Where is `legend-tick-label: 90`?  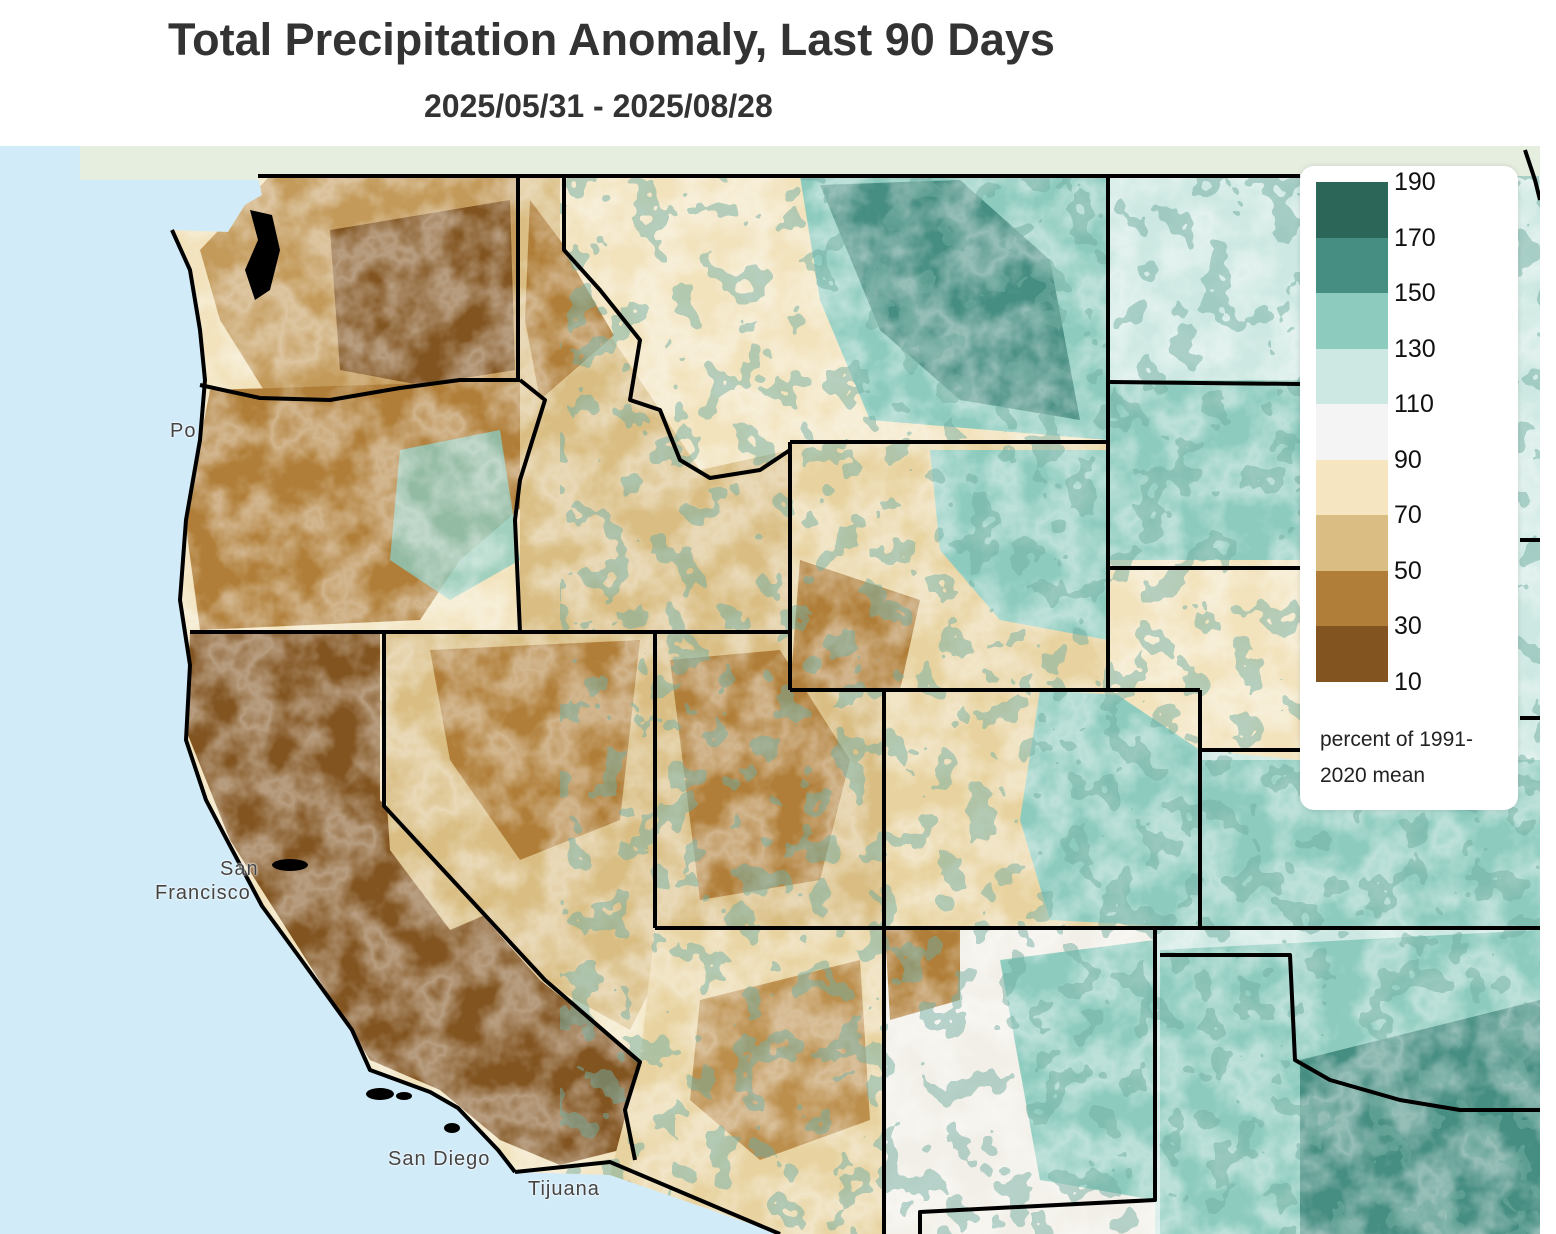 legend-tick-label: 90 is located at coordinates (1408, 459).